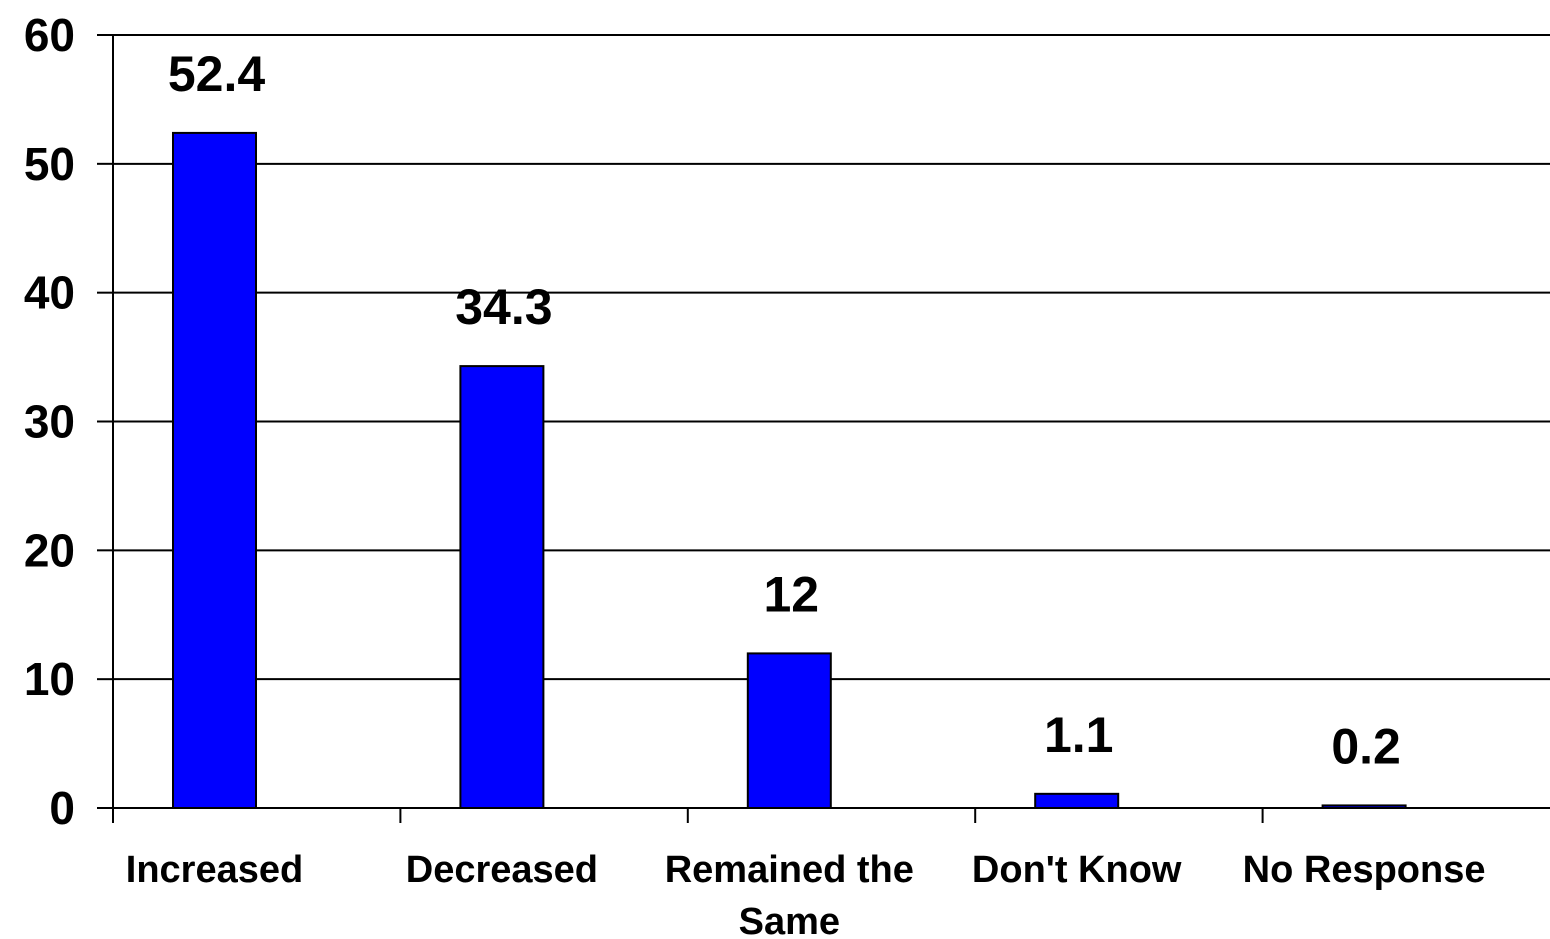  I want to click on bar-decreased, so click(502, 587).